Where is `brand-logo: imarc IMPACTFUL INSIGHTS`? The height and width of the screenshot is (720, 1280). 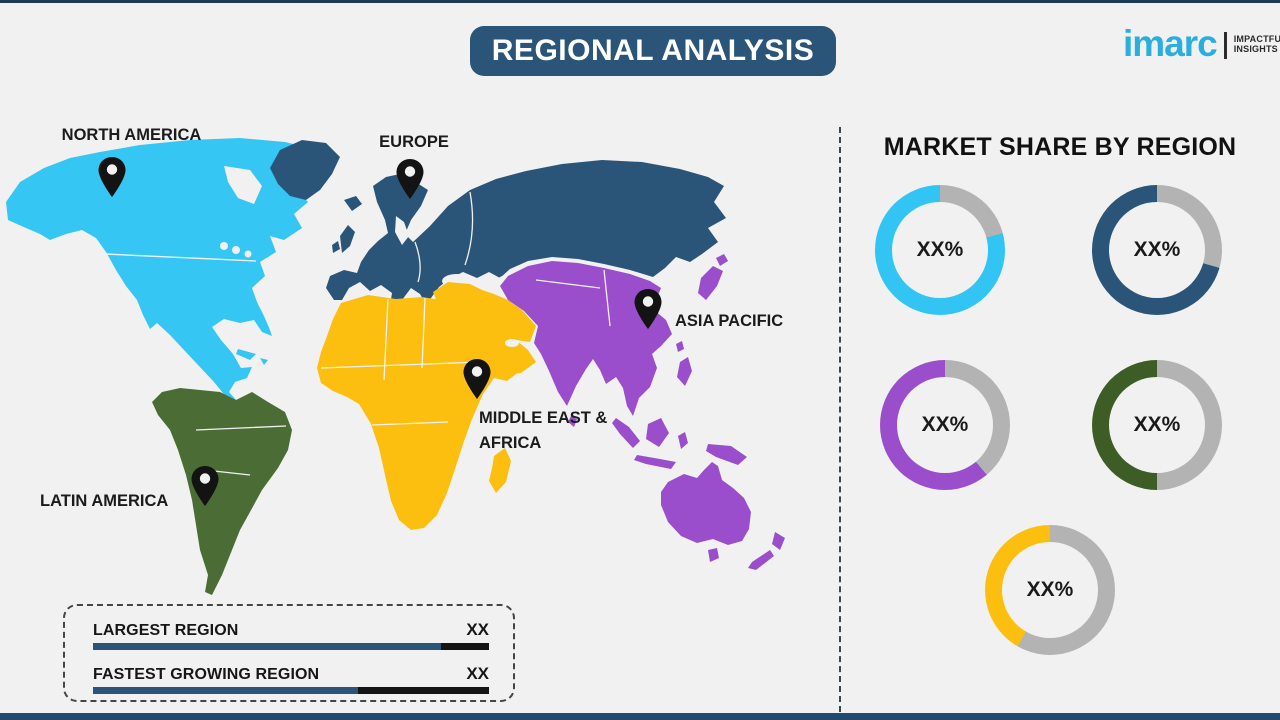
brand-logo: imarc IMPACTFUL INSIGHTS is located at coordinates (1201, 43).